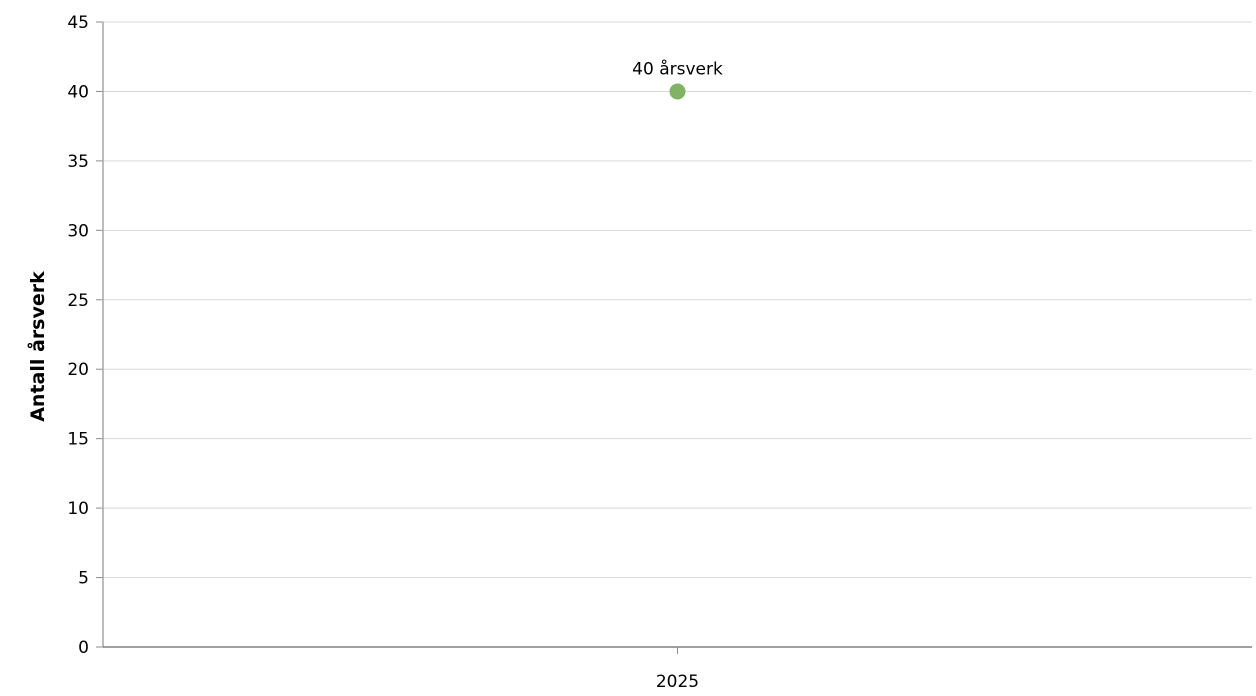  Describe the element at coordinates (78, 370) in the screenshot. I see `y-tick-label: 20` at that location.